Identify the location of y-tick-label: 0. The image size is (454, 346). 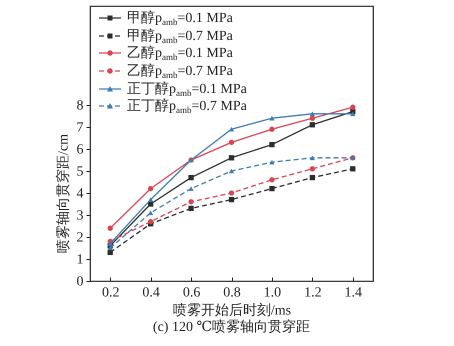
(80, 282).